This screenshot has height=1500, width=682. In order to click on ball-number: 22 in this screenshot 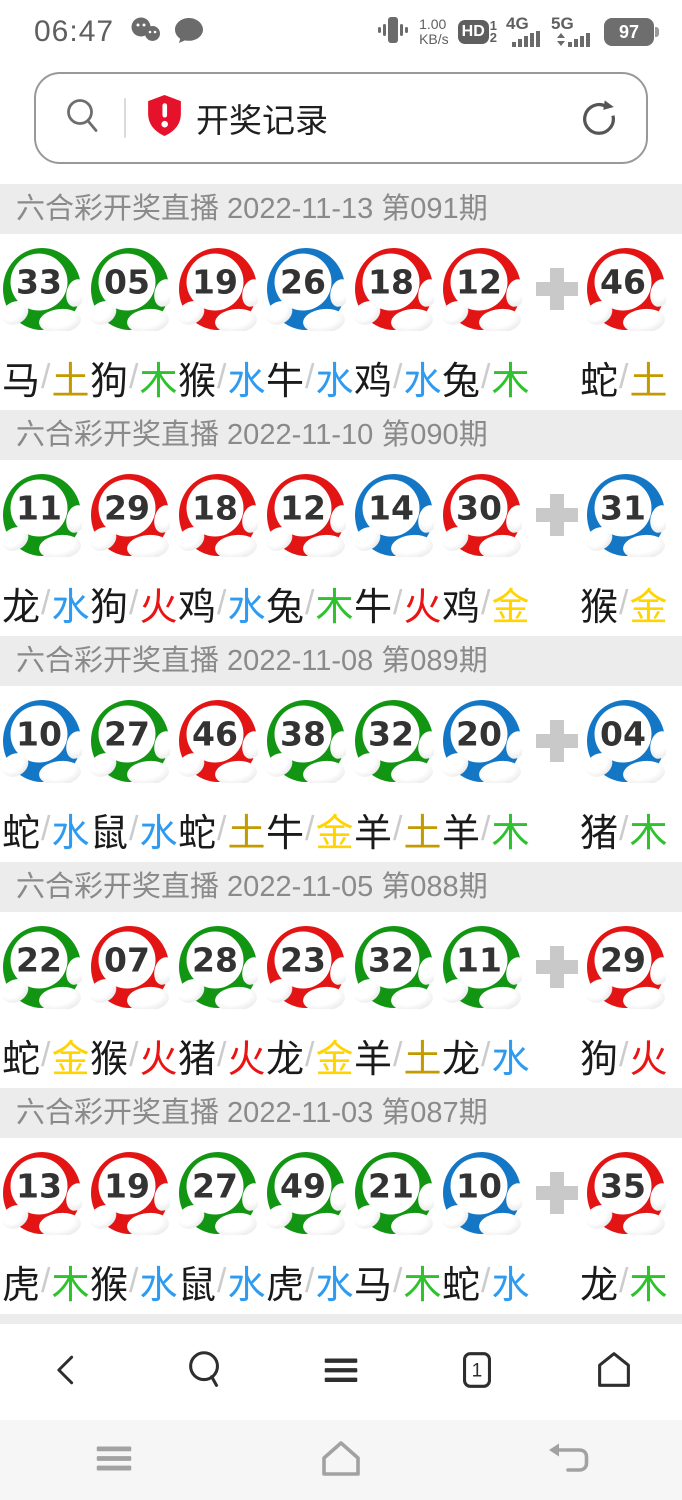, I will do `click(39, 960)`.